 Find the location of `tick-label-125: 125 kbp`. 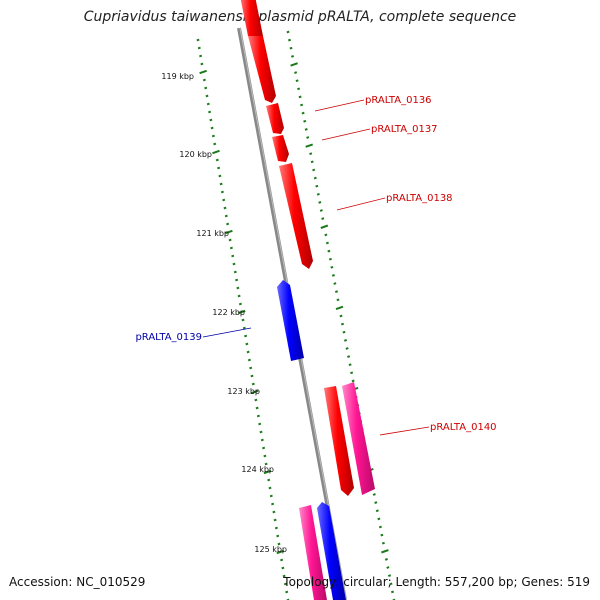

tick-label-125: 125 kbp is located at coordinates (270, 549).